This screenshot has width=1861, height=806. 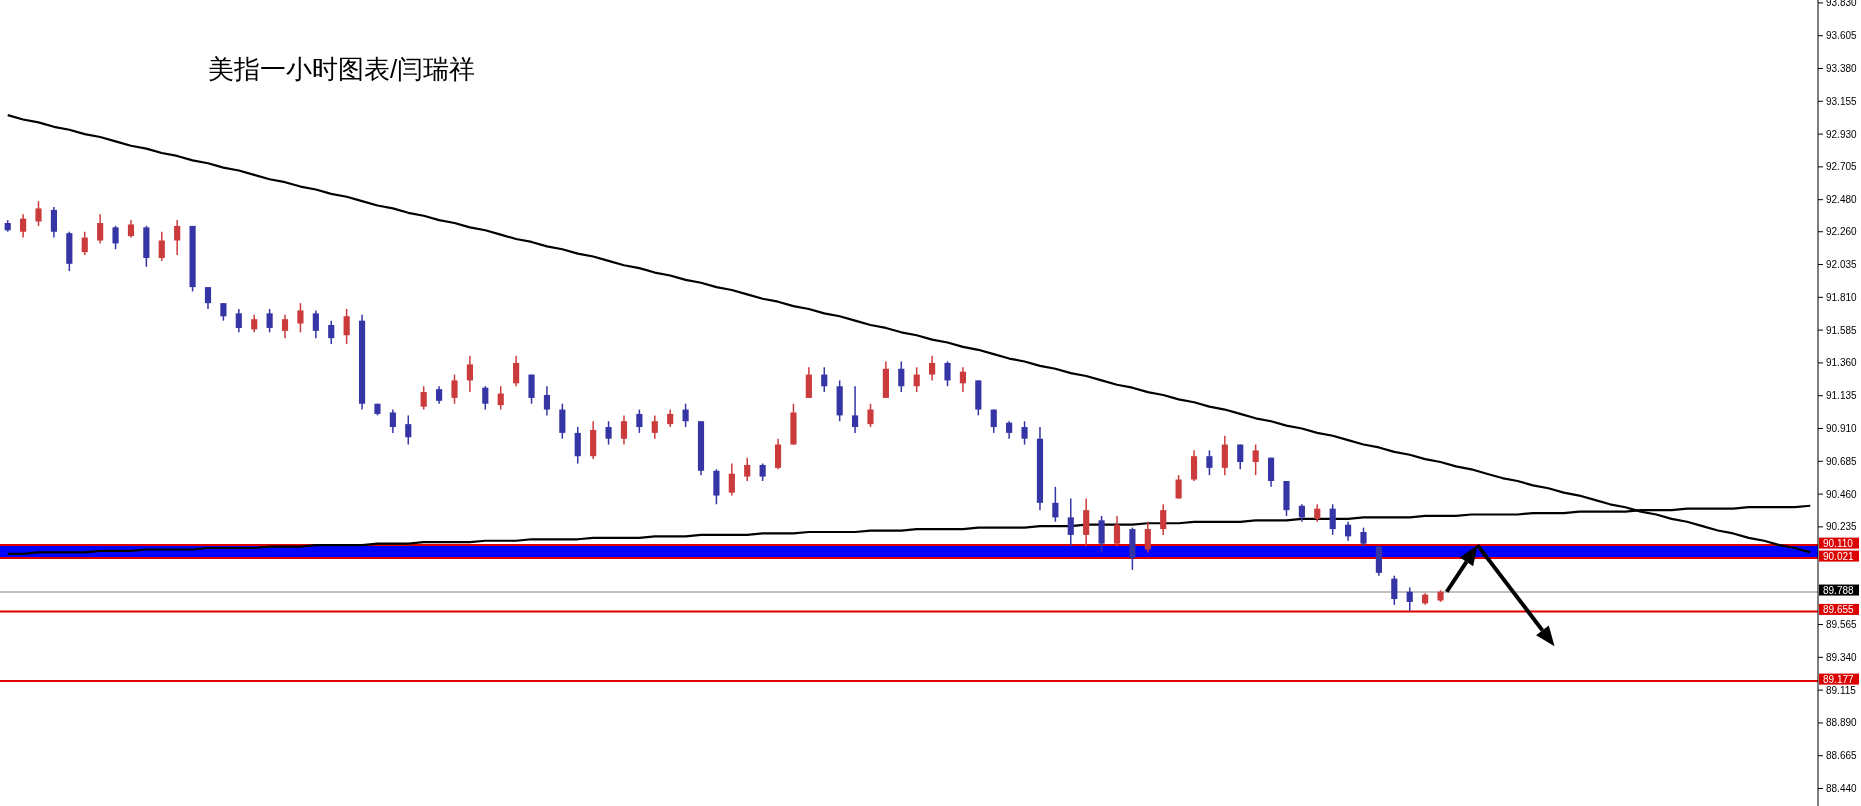 What do you see at coordinates (1842, 134) in the screenshot?
I see `y-tick-label: 92.930` at bounding box center [1842, 134].